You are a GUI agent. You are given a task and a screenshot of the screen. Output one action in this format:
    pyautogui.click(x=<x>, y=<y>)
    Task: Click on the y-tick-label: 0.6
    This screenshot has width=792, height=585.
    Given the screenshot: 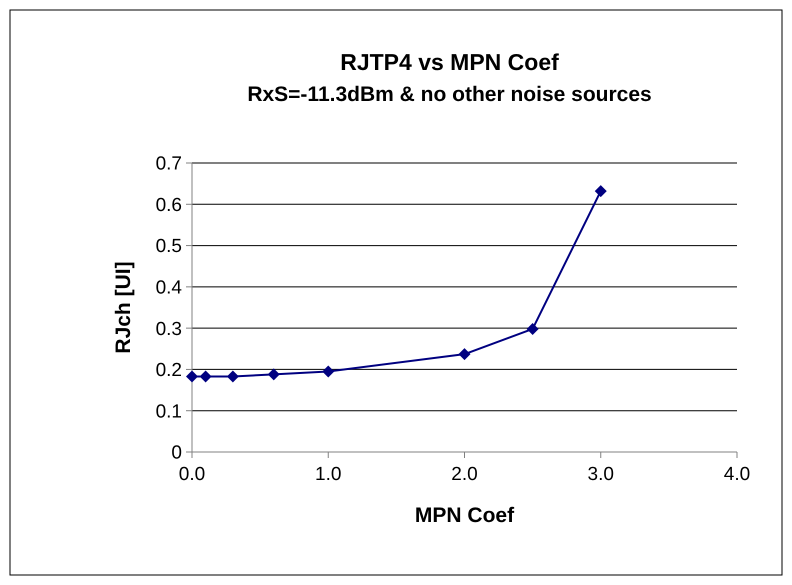 What is the action you would take?
    pyautogui.click(x=169, y=205)
    